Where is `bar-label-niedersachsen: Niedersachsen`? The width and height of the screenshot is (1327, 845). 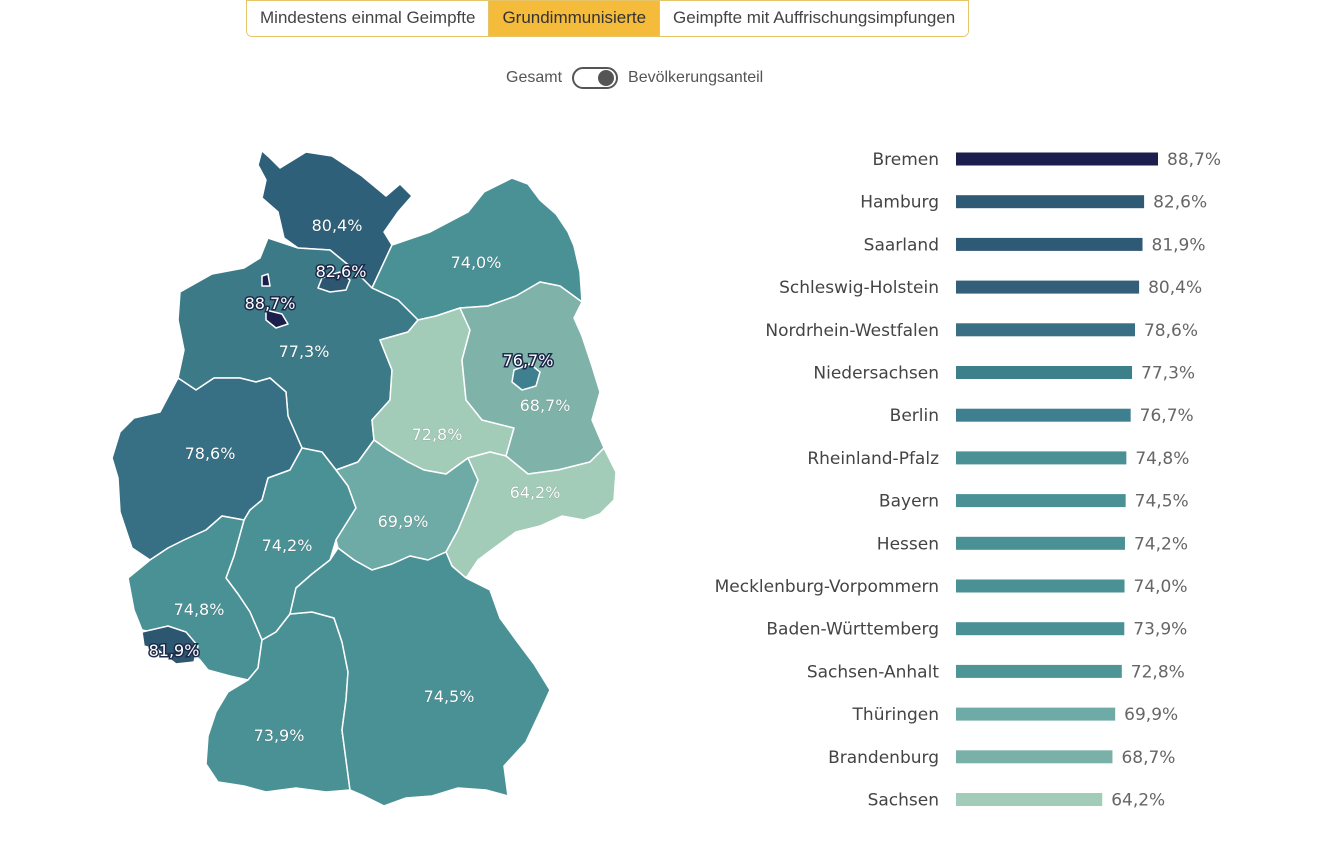 bar-label-niedersachsen: Niedersachsen is located at coordinates (876, 374).